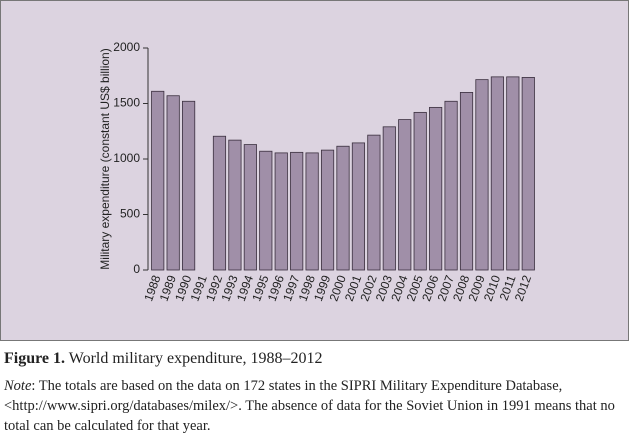 Image resolution: width=630 pixels, height=448 pixels. I want to click on y-tick-label: 0, so click(136, 269).